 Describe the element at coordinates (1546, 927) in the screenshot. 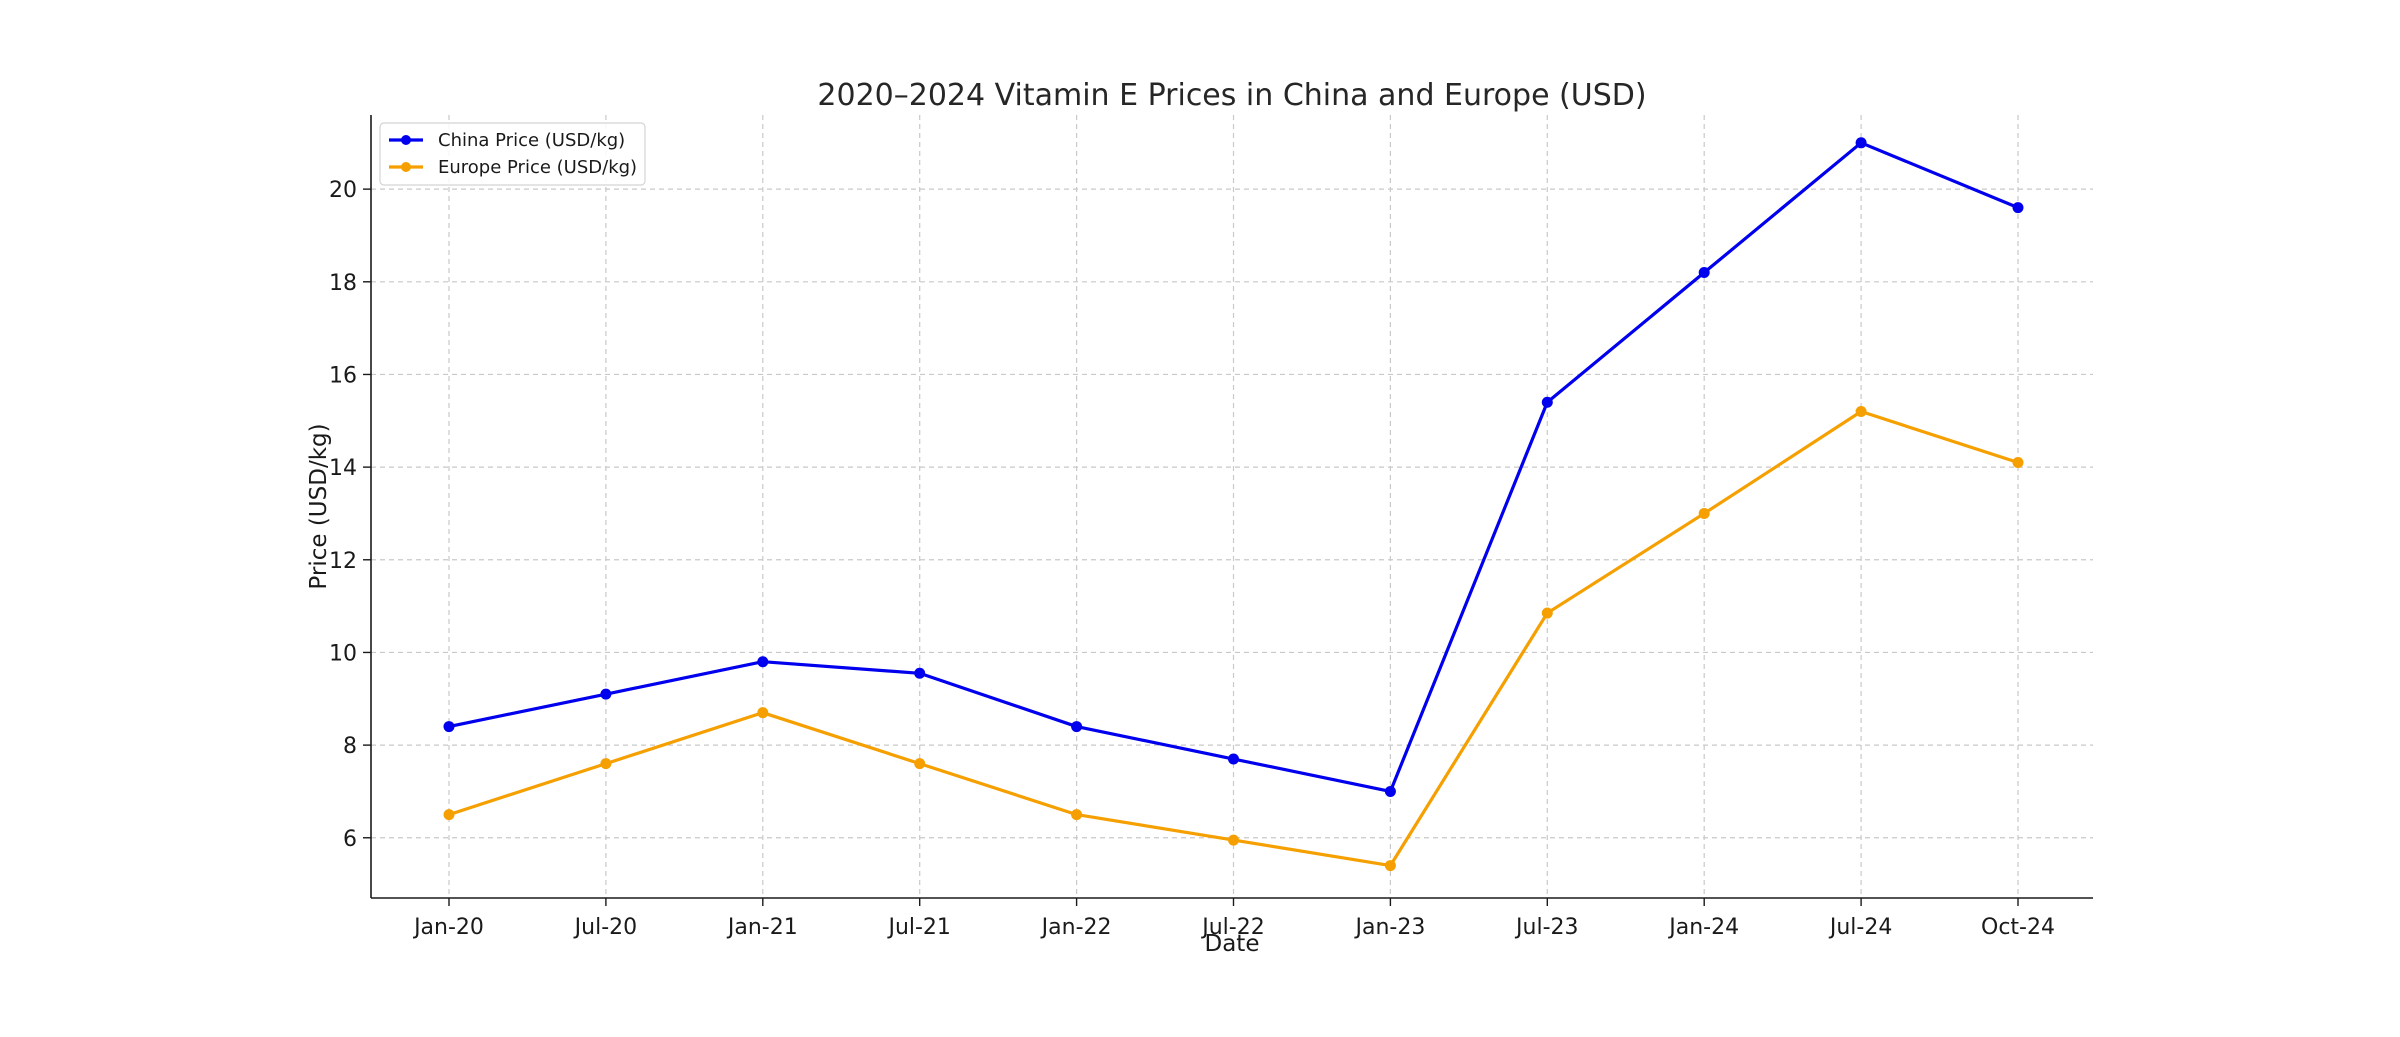

I see `x-tick-label: Jul-23` at that location.